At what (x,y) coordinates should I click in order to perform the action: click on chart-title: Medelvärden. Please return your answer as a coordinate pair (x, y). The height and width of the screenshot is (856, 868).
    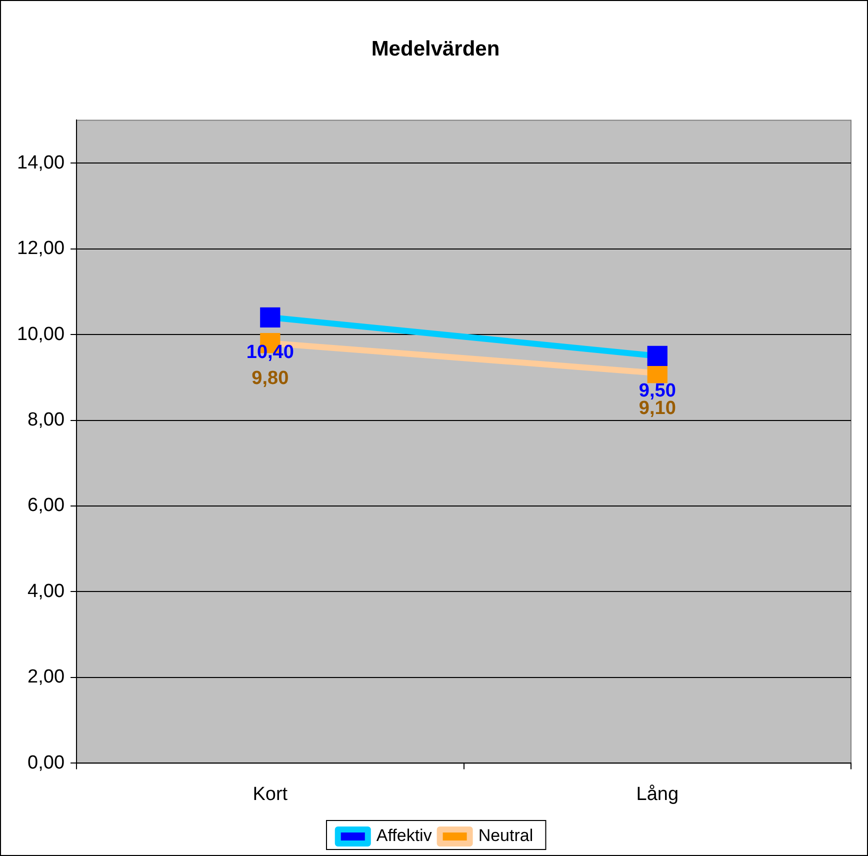
    Looking at the image, I should click on (435, 48).